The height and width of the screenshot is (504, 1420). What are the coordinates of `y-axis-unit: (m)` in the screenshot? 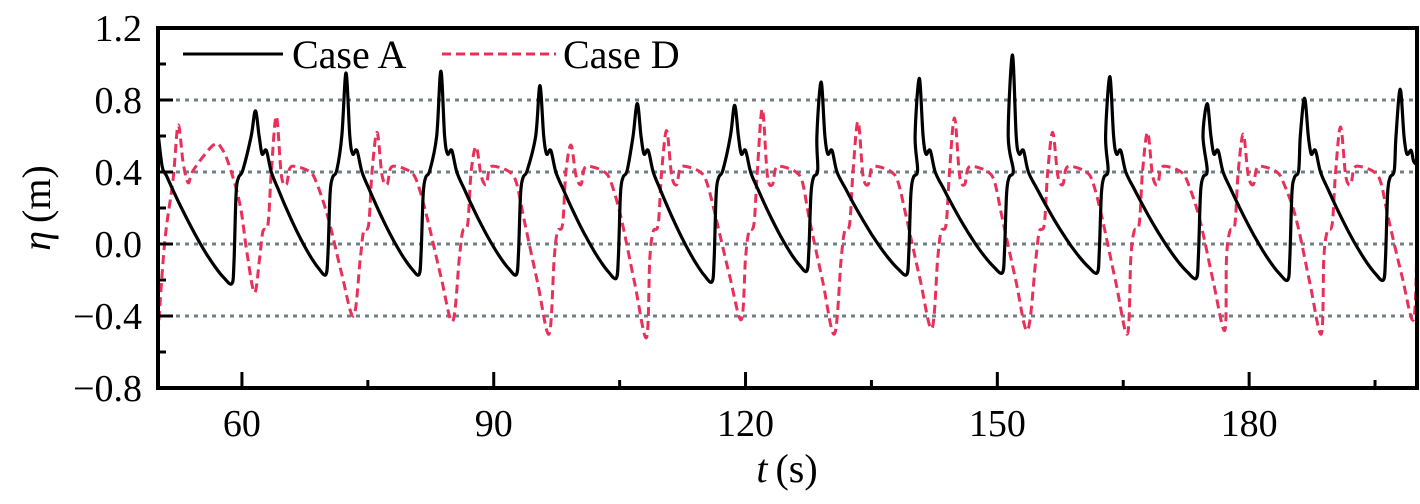 It's located at (36, 194).